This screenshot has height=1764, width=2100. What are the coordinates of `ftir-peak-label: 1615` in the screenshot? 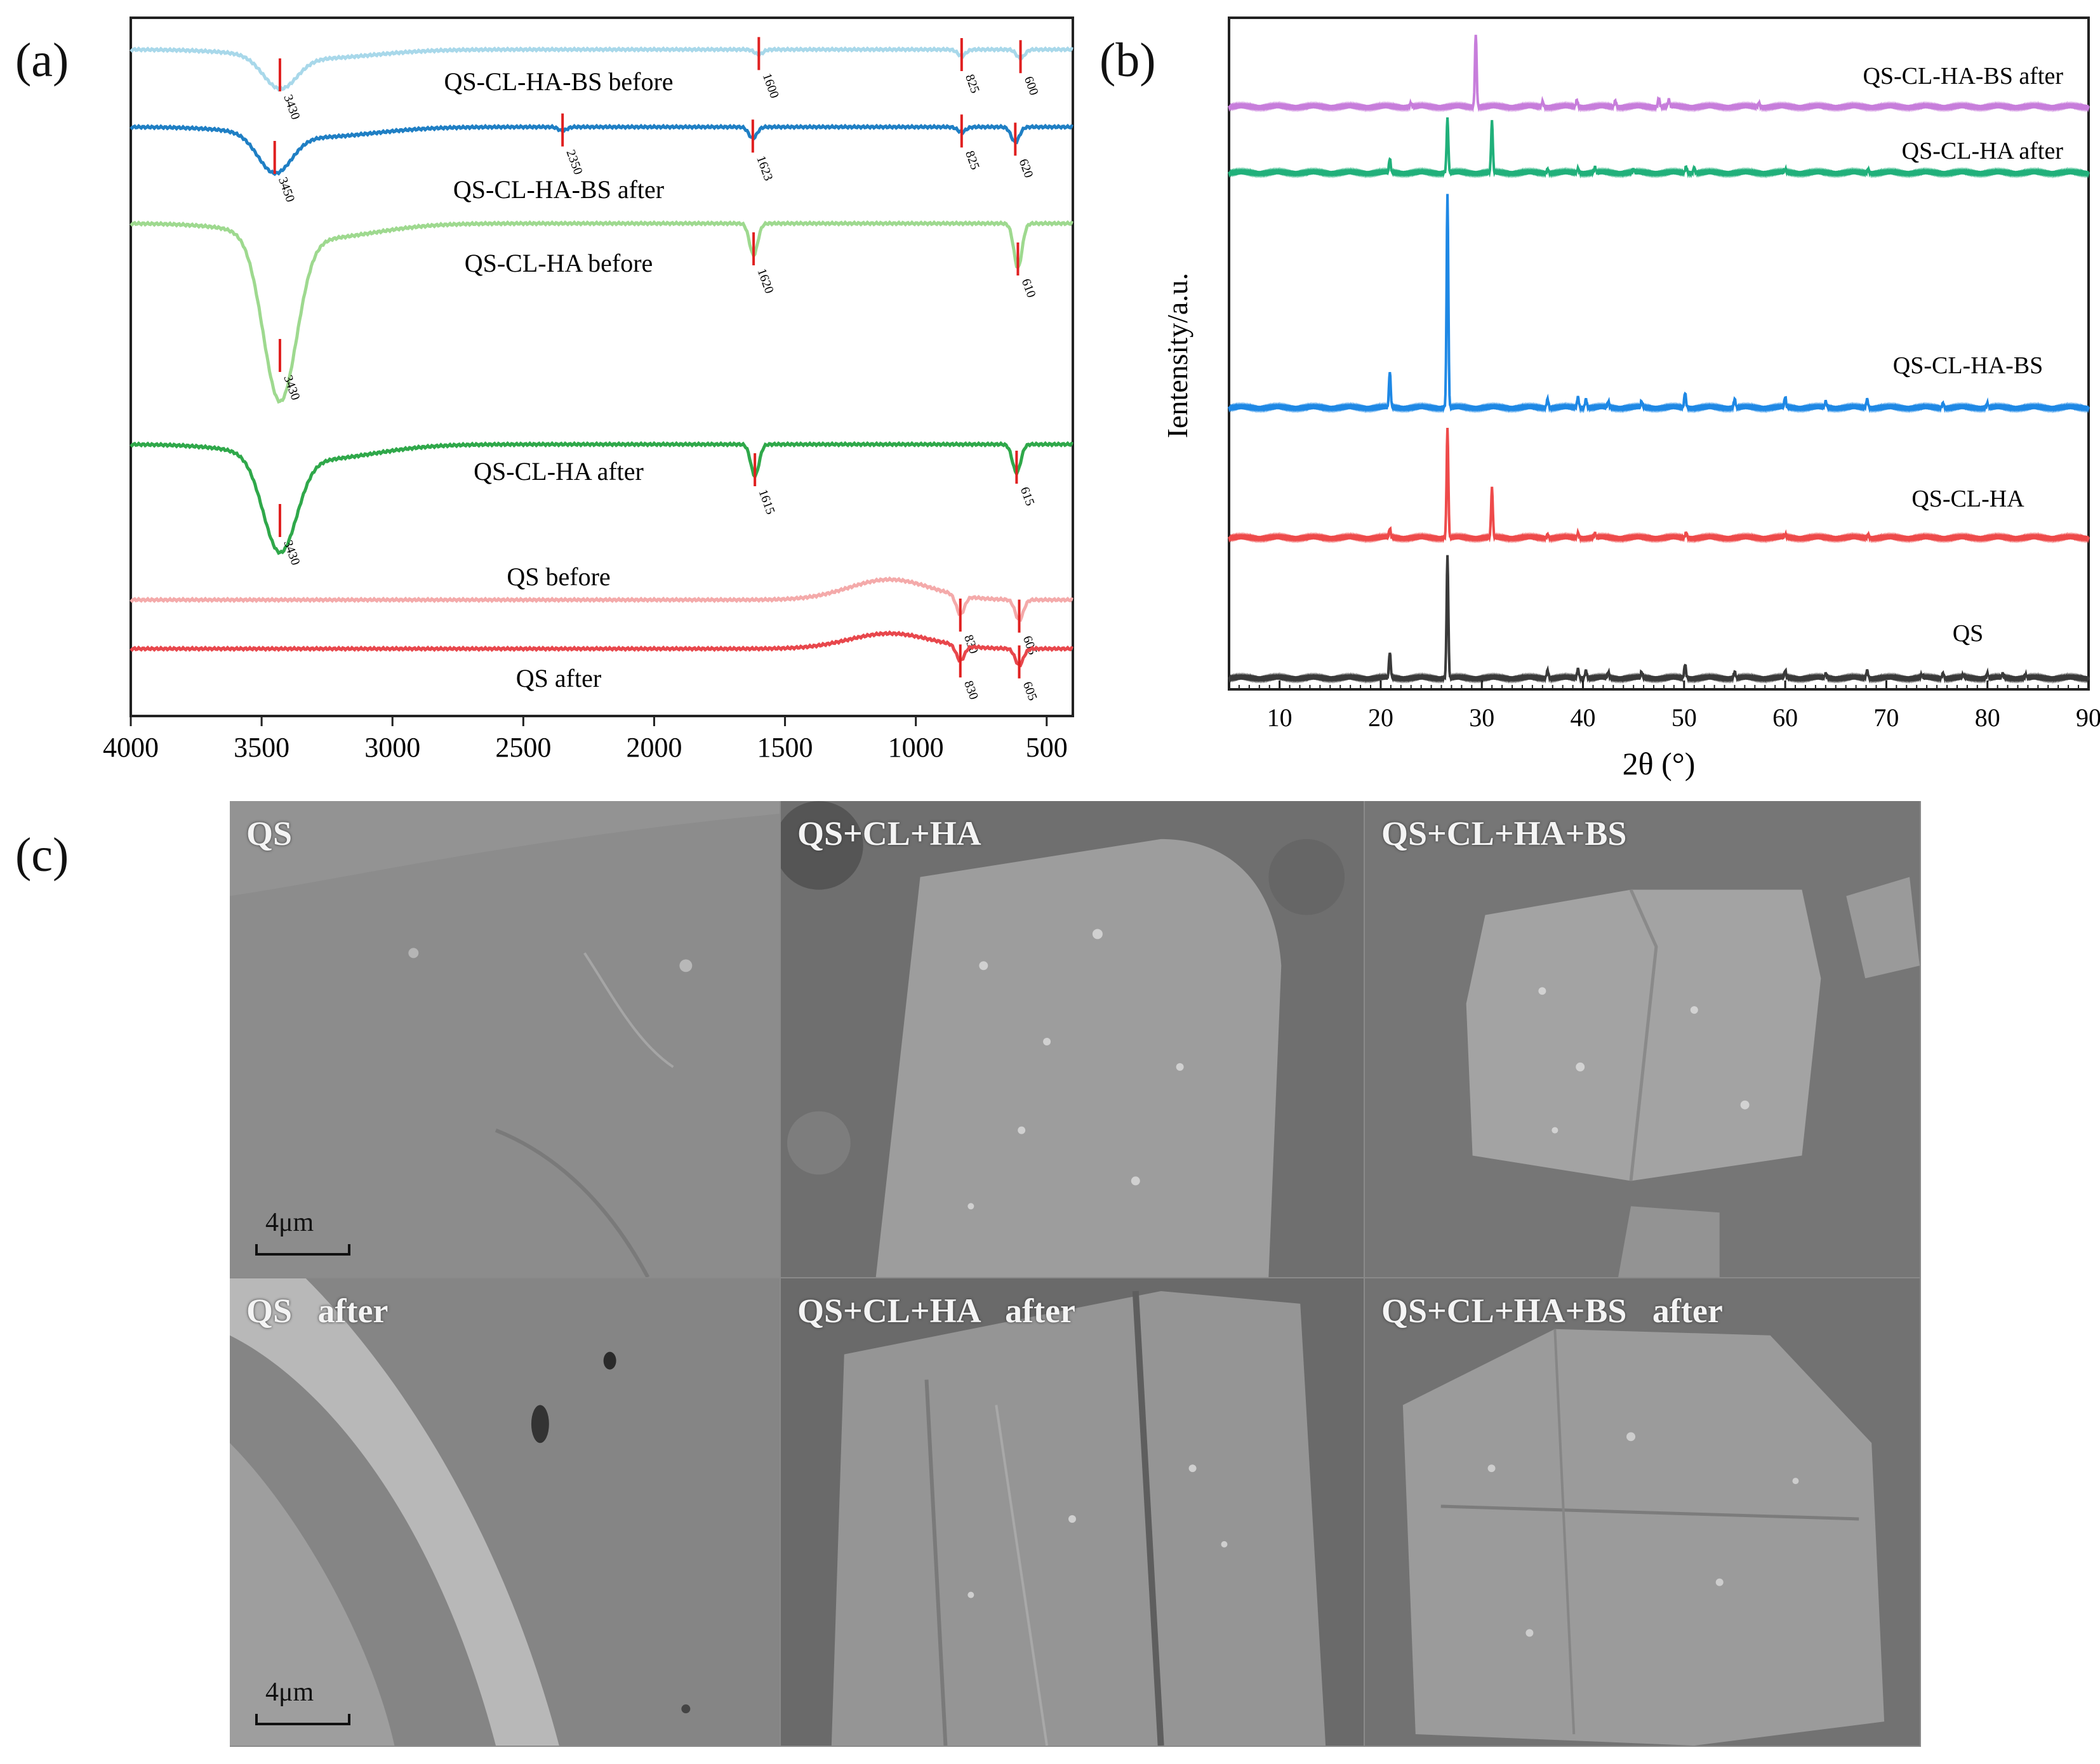 It's located at (766, 501).